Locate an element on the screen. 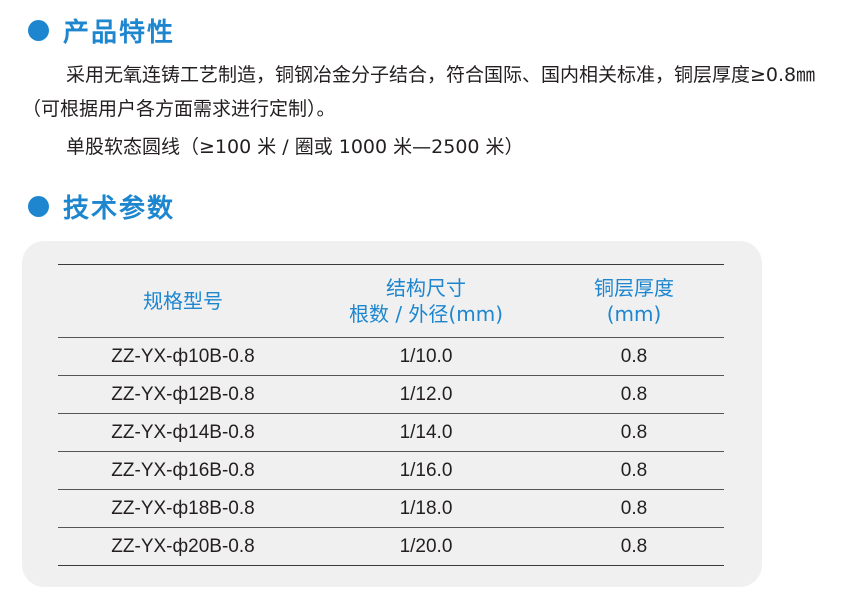 The height and width of the screenshot is (601, 850). cell-spec: ZZ-YX-ф20B-0.8 is located at coordinates (183, 546).